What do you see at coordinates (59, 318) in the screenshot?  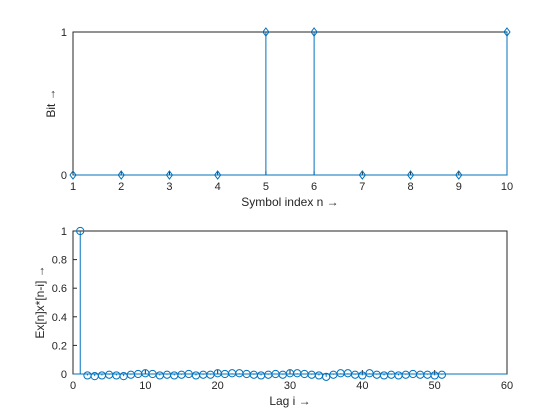 I see `y-tick-label: 0.4` at bounding box center [59, 318].